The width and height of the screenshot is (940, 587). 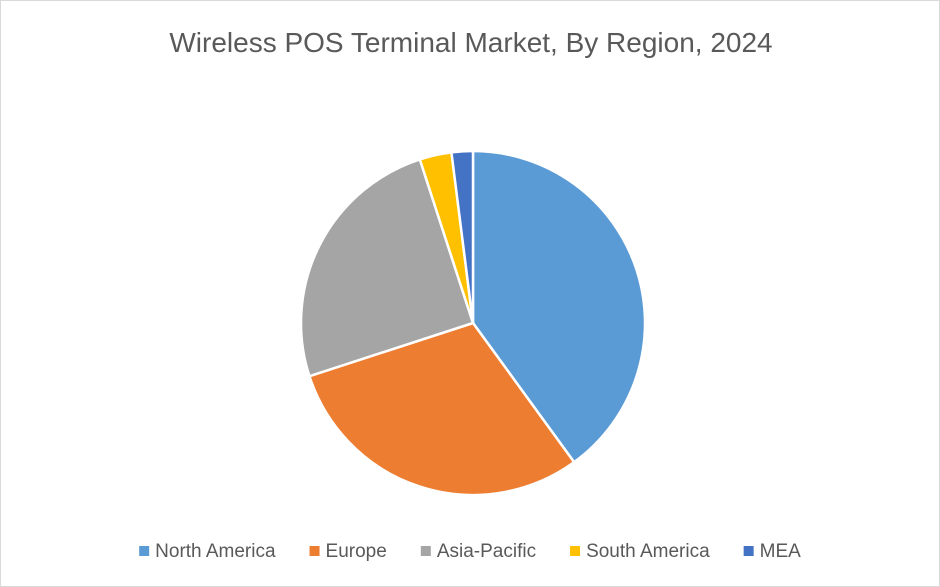 I want to click on legend-item: MEA, so click(x=772, y=551).